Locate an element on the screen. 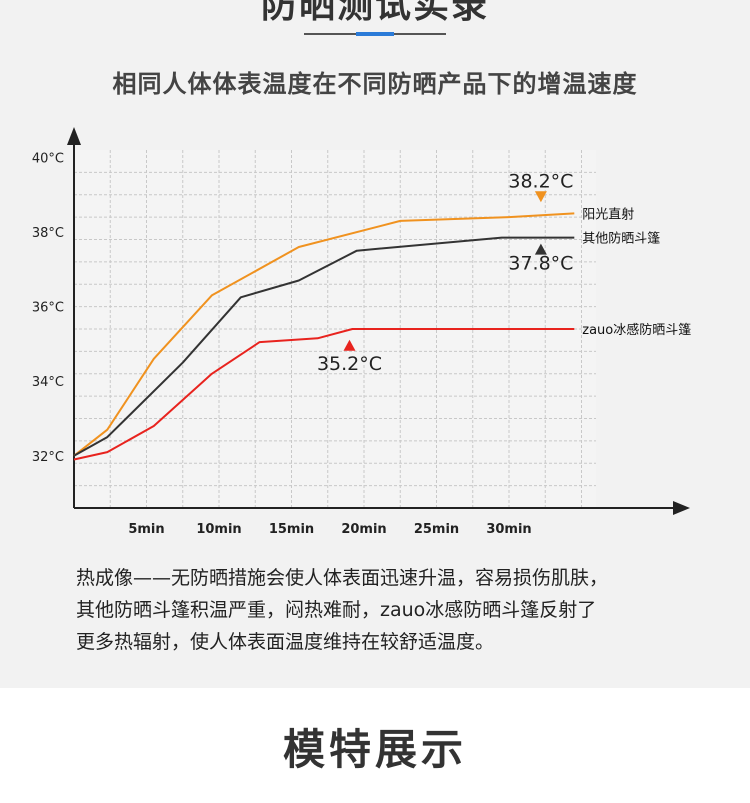 The height and width of the screenshot is (803, 750). y-tick-label: 40°C is located at coordinates (48, 158).